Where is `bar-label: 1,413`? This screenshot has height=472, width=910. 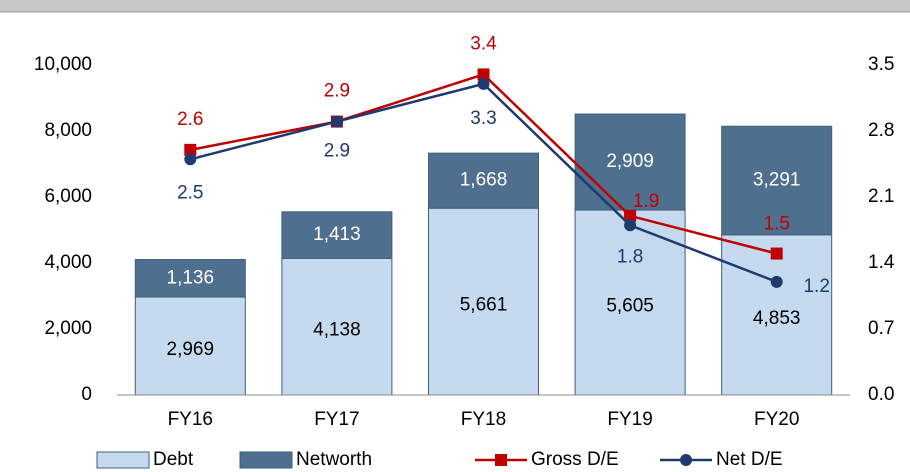 bar-label: 1,413 is located at coordinates (337, 234).